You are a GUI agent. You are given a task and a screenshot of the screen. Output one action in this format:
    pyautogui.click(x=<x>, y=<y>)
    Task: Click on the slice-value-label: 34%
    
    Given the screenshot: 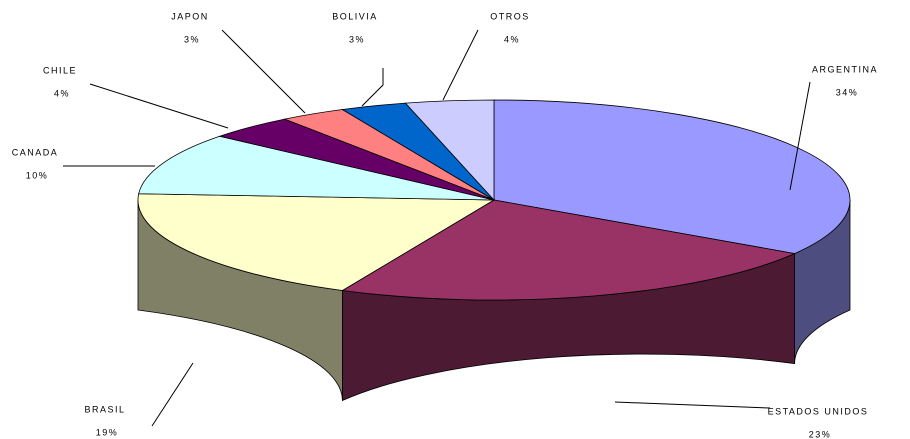 What is the action you would take?
    pyautogui.click(x=847, y=92)
    